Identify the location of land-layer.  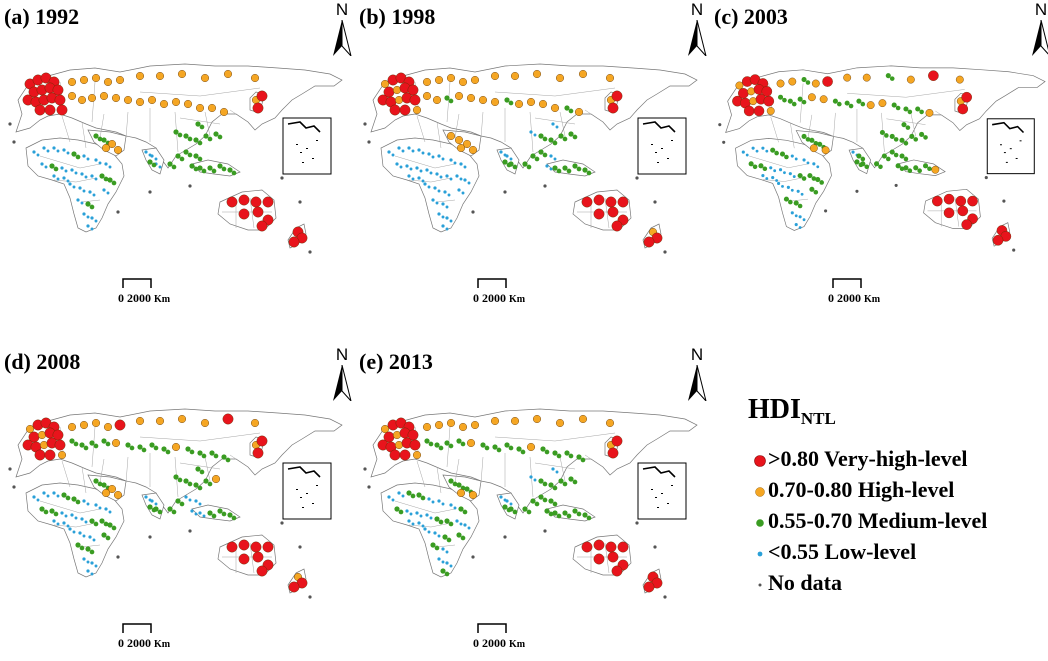
(175, 158).